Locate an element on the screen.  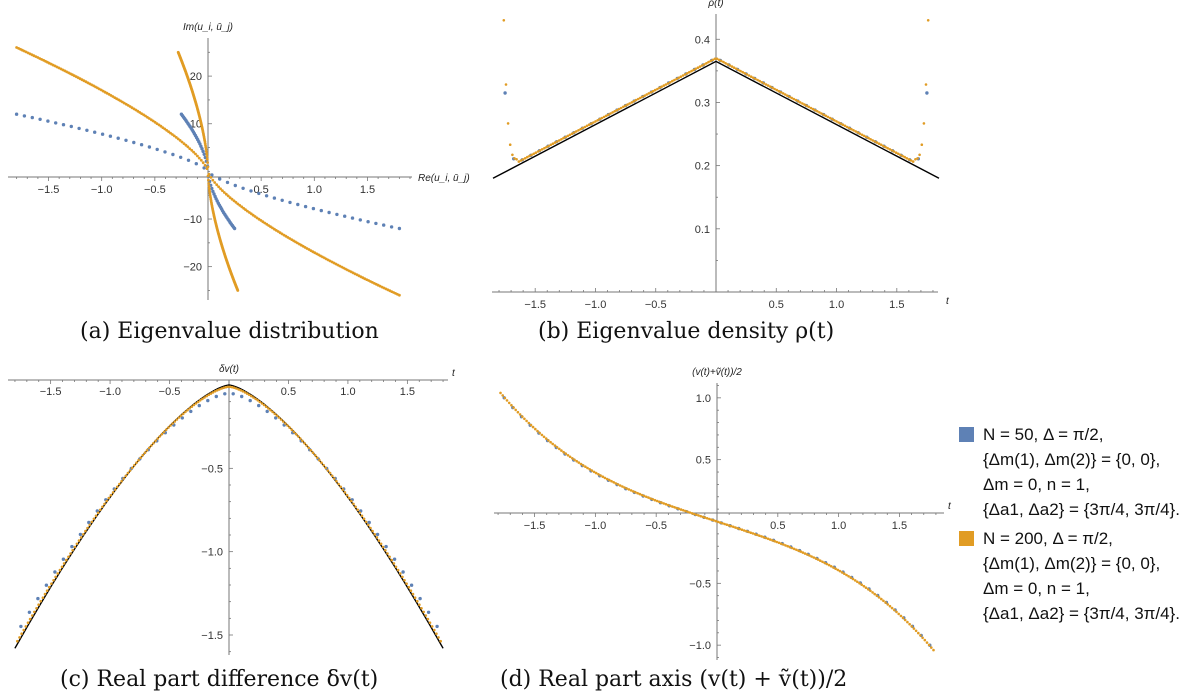
x-tick-label: 1.0 is located at coordinates (347, 392).